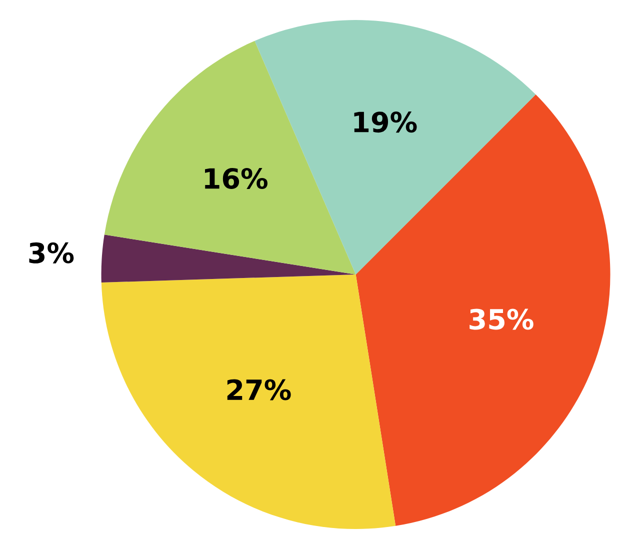 The height and width of the screenshot is (549, 623). Describe the element at coordinates (259, 389) in the screenshot. I see `data-label: 27%` at that location.